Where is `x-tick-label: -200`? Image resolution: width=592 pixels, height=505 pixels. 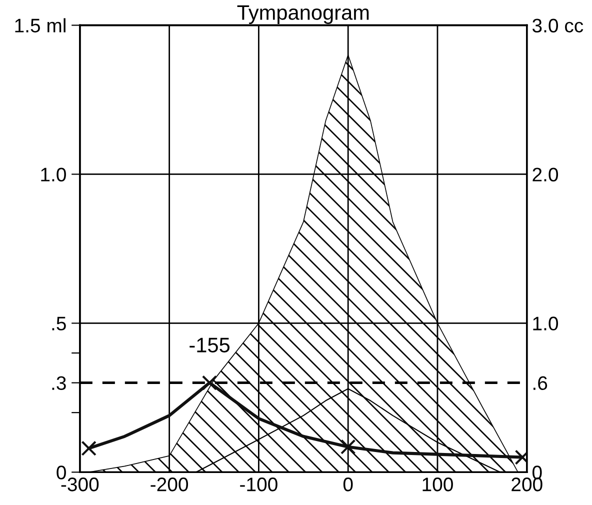
x-tick-label: -200 is located at coordinates (169, 485).